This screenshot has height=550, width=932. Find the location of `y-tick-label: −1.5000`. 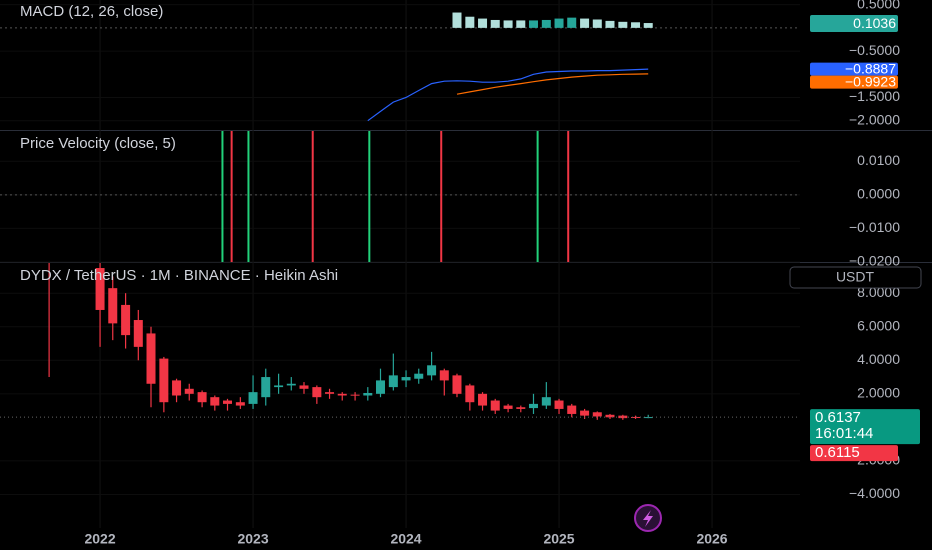

y-tick-label: −1.5000 is located at coordinates (874, 96).